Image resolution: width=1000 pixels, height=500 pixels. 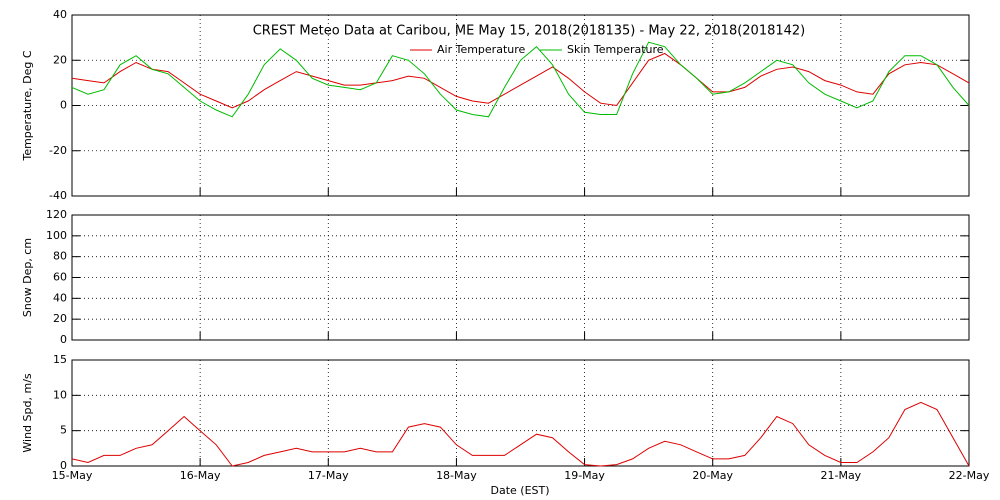 I want to click on y-axis-label: Wind Spd, m/s, so click(x=27, y=413).